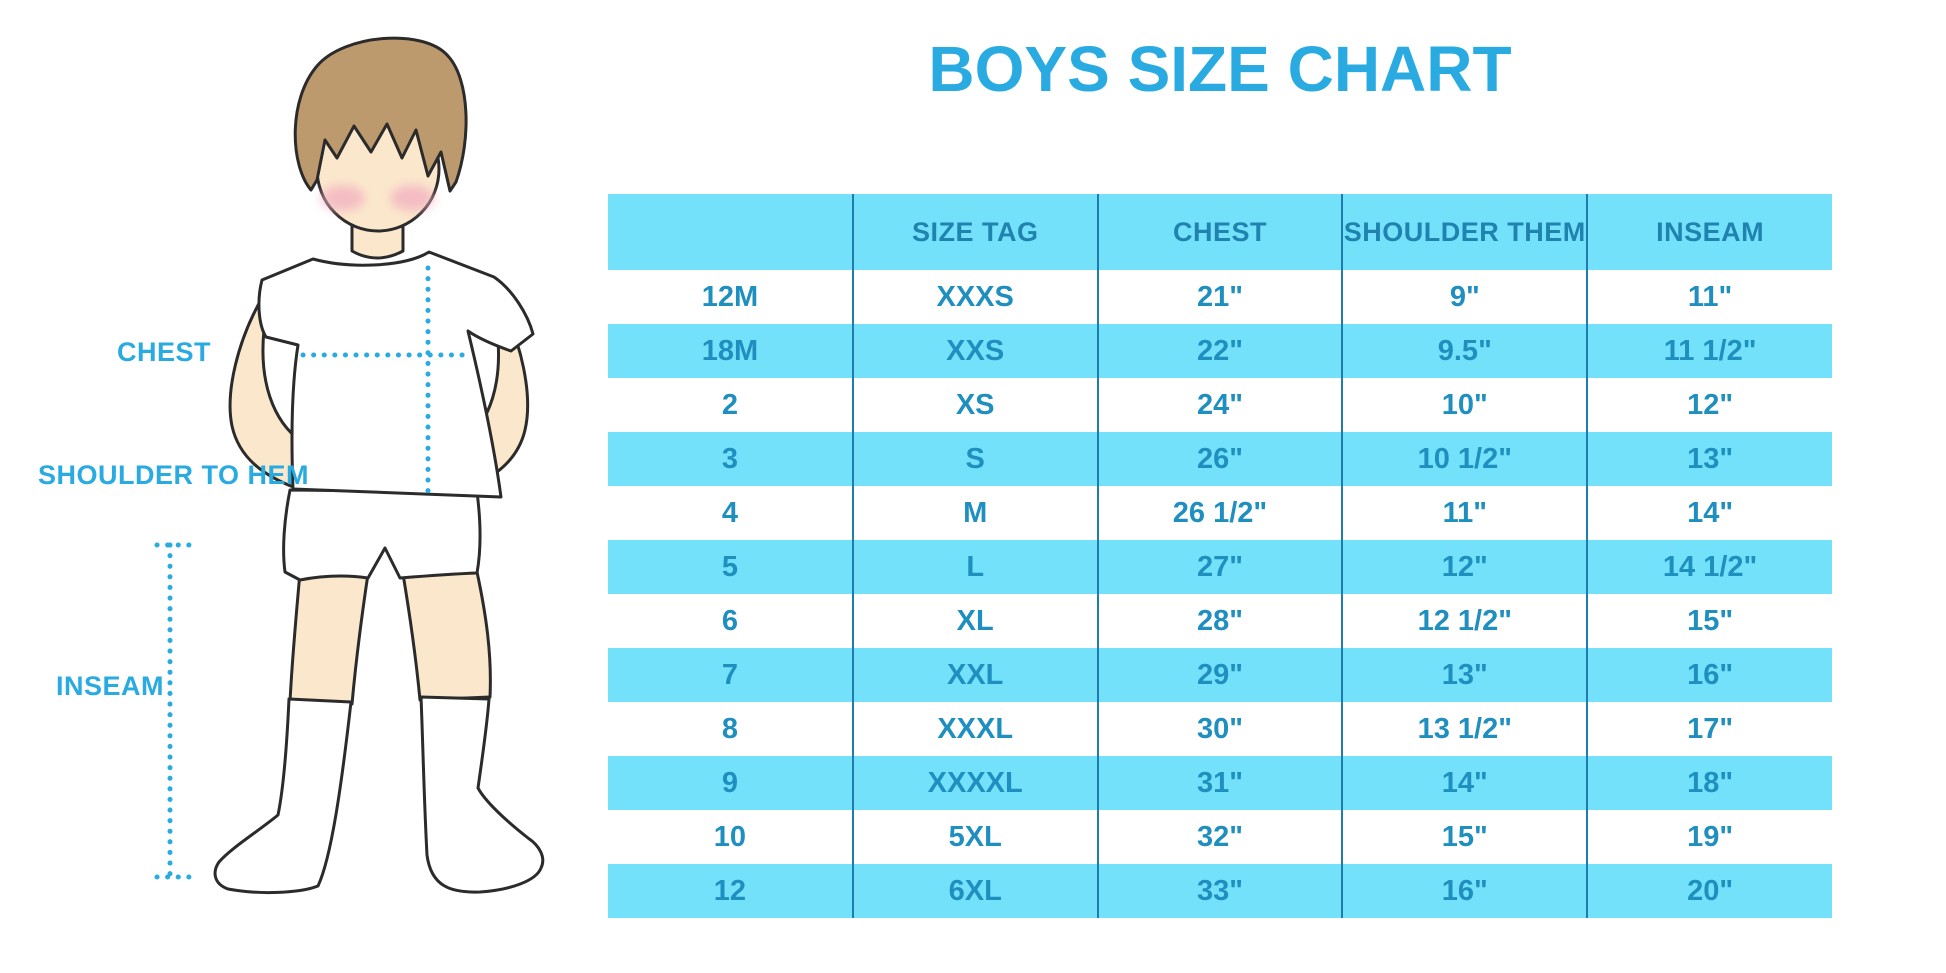  I want to click on table-row: 8 XXXL 30" 13 1/2" 17", so click(1220, 729).